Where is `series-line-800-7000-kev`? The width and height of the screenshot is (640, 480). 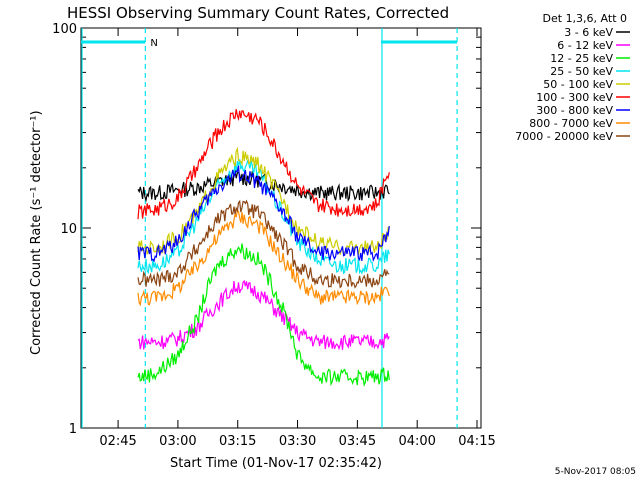 series-line-800-7000-kev is located at coordinates (263, 258).